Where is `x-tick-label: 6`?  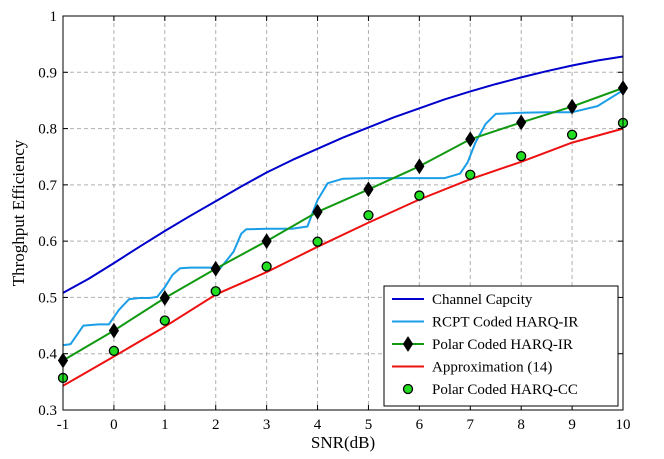 x-tick-label: 6 is located at coordinates (420, 425).